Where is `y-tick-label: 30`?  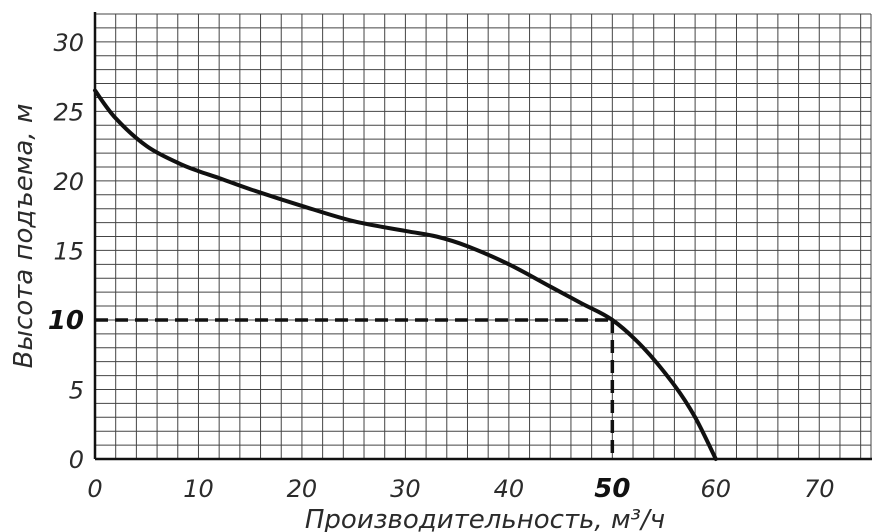
y-tick-label: 30 is located at coordinates (68, 43).